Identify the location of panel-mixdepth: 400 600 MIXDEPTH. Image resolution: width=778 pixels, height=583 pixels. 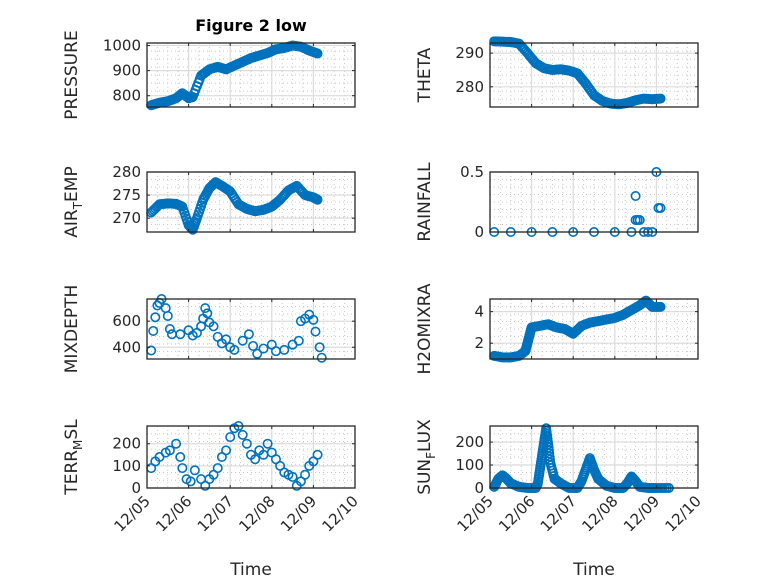
(209, 329).